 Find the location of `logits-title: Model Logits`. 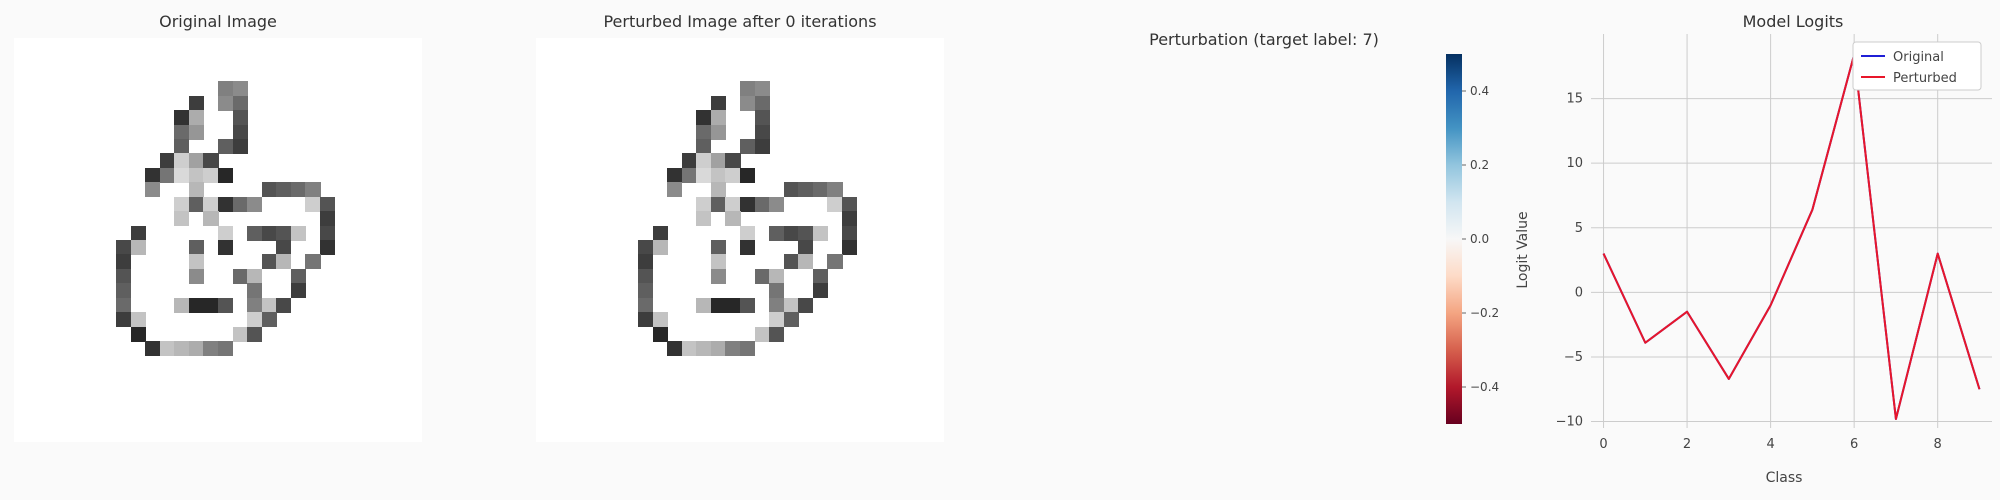

logits-title: Model Logits is located at coordinates (1793, 21).